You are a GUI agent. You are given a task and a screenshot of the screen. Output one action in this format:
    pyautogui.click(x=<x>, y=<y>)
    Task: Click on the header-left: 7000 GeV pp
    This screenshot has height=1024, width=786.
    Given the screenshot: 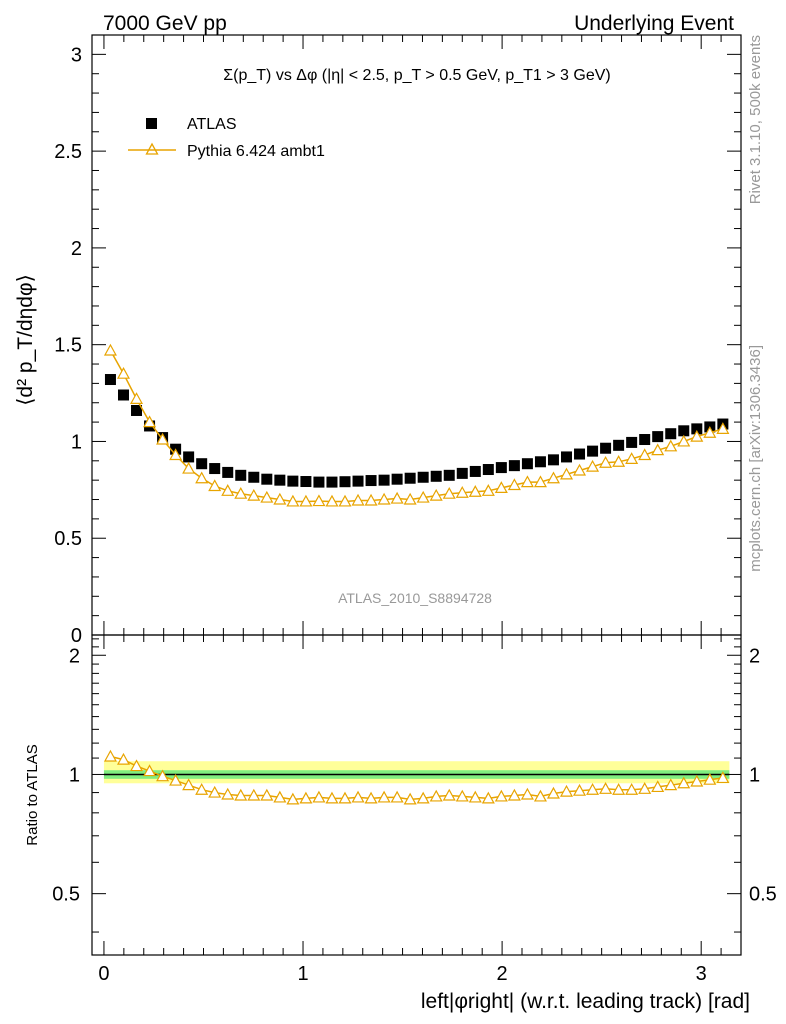 What is the action you would take?
    pyautogui.click(x=165, y=23)
    